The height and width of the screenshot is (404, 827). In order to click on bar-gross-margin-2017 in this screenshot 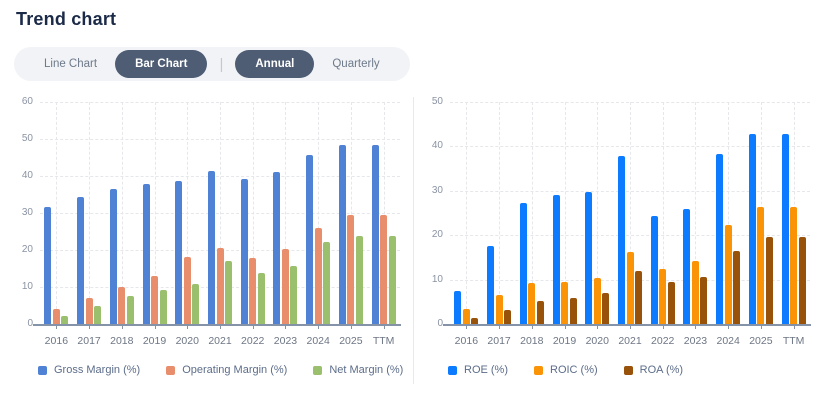, I will do `click(81, 260)`.